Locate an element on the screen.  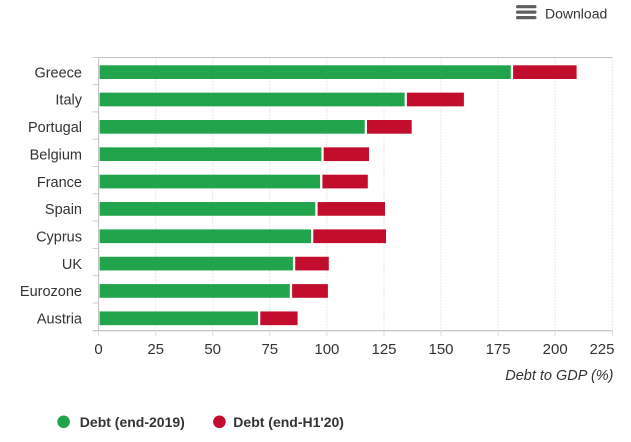
svg-text: 25 is located at coordinates (155, 349).